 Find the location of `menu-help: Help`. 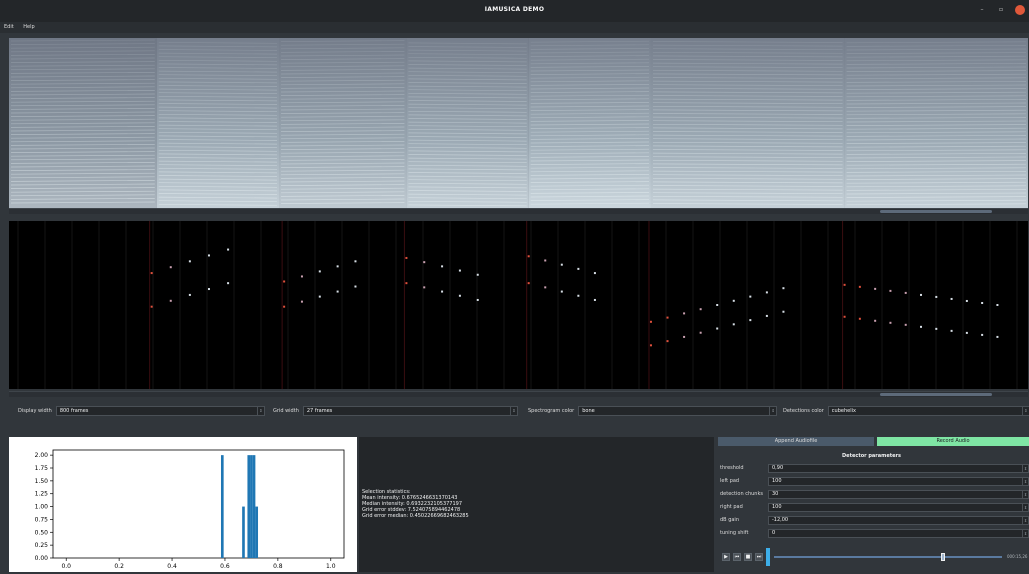

menu-help: Help is located at coordinates (29, 27).